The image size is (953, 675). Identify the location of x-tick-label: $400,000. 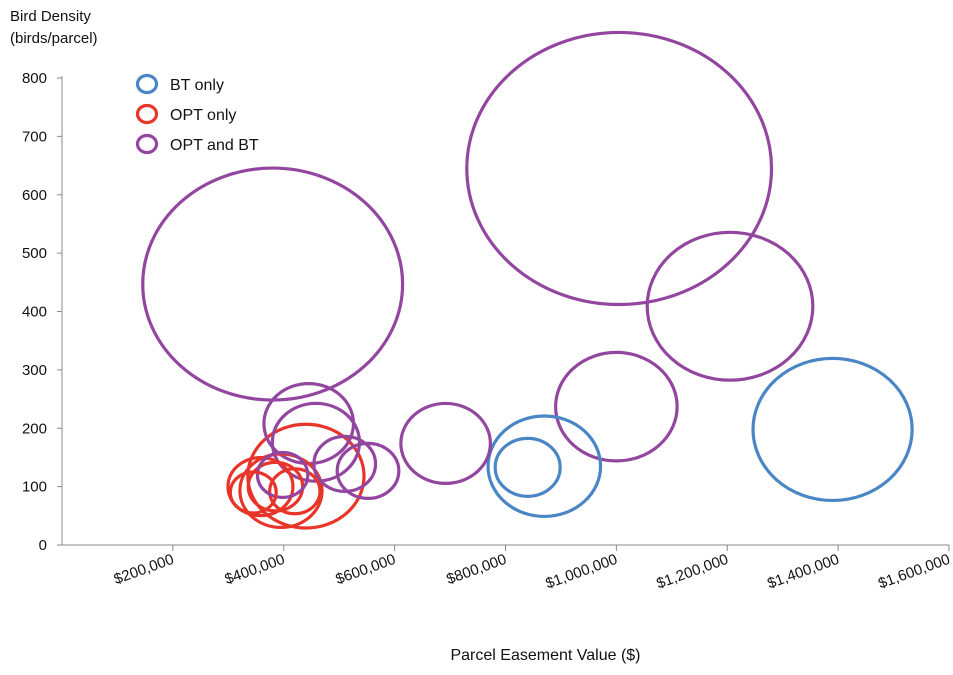
(254, 569).